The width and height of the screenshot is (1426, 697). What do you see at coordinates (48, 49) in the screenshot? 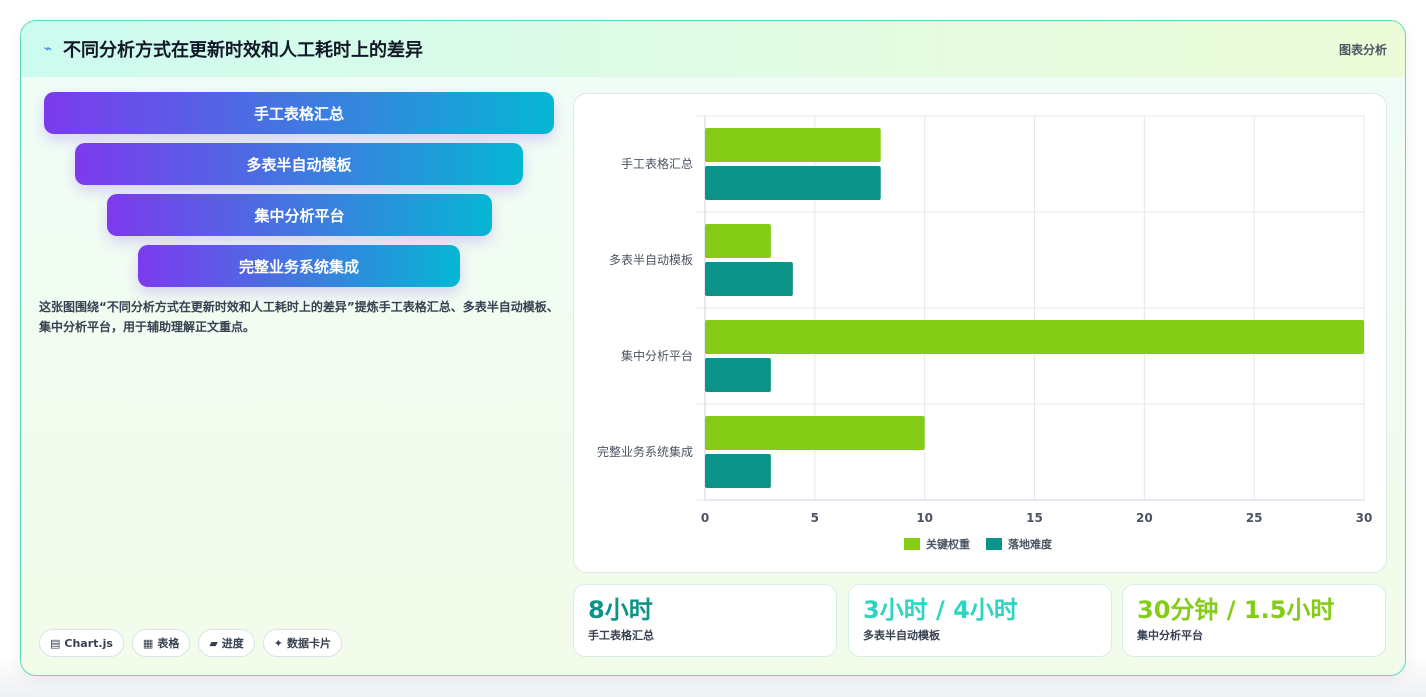
I see `chart-line-icon: ⌁` at bounding box center [48, 49].